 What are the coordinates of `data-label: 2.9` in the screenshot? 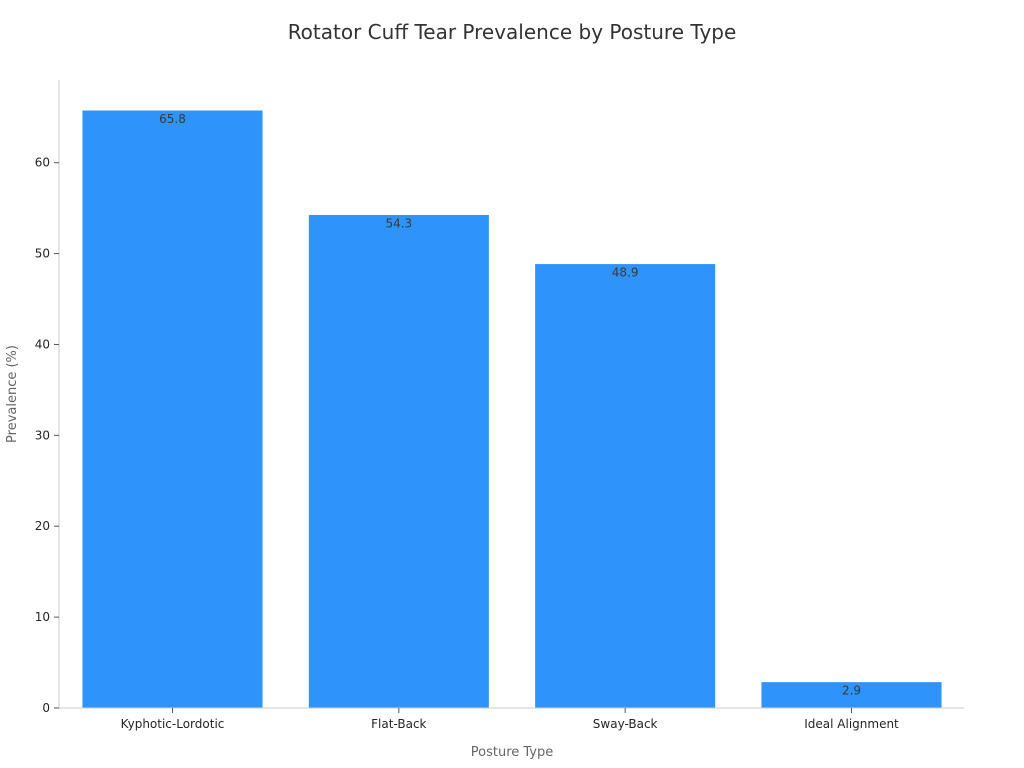 It's located at (851, 691).